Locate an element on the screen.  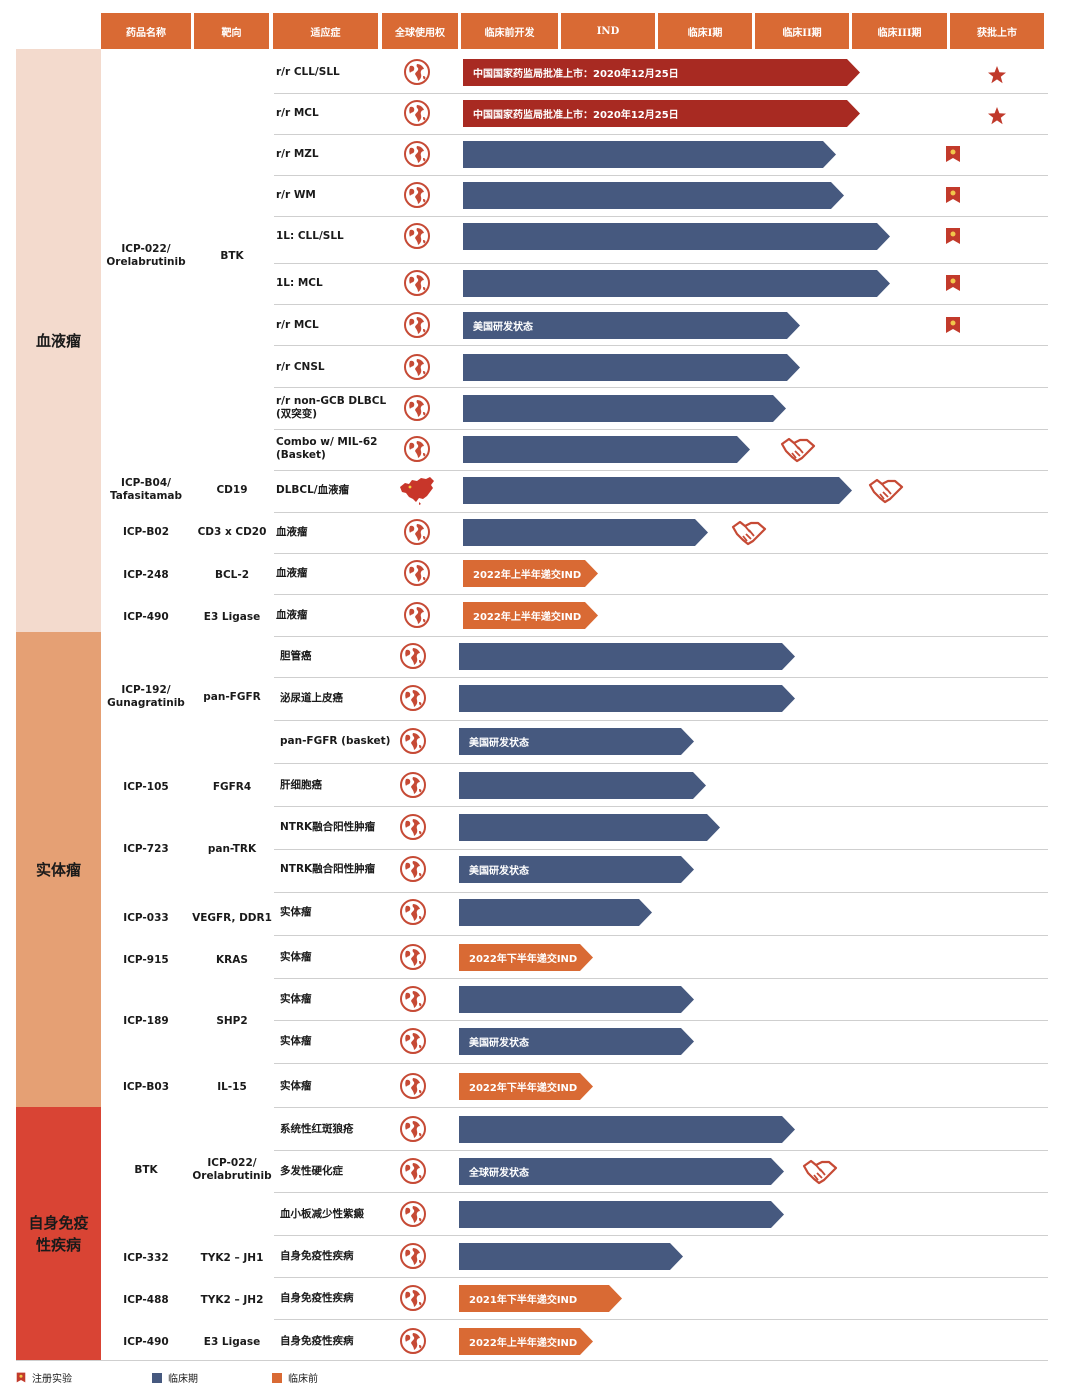
pipeline-bar: 全球研发状态 is located at coordinates (621, 1171).